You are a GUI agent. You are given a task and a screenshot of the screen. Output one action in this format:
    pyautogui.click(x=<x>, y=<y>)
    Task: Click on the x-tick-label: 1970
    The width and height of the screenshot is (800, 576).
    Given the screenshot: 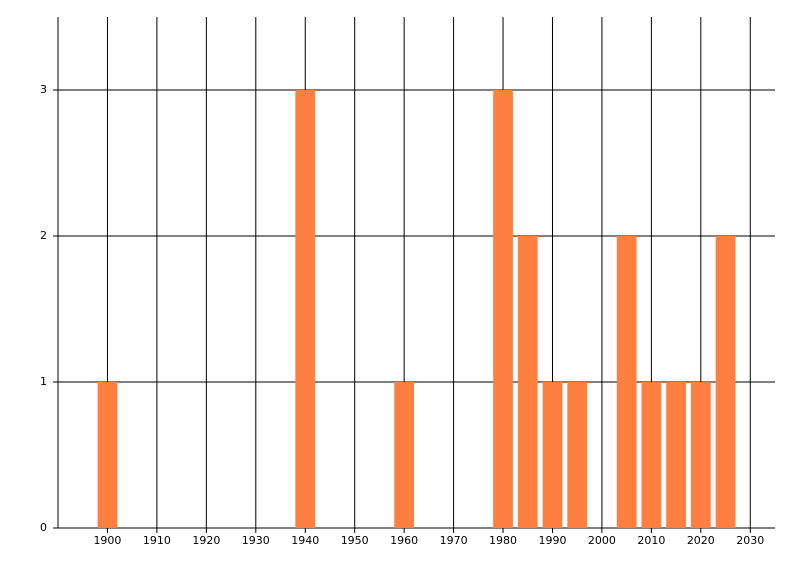 What is the action you would take?
    pyautogui.click(x=454, y=540)
    